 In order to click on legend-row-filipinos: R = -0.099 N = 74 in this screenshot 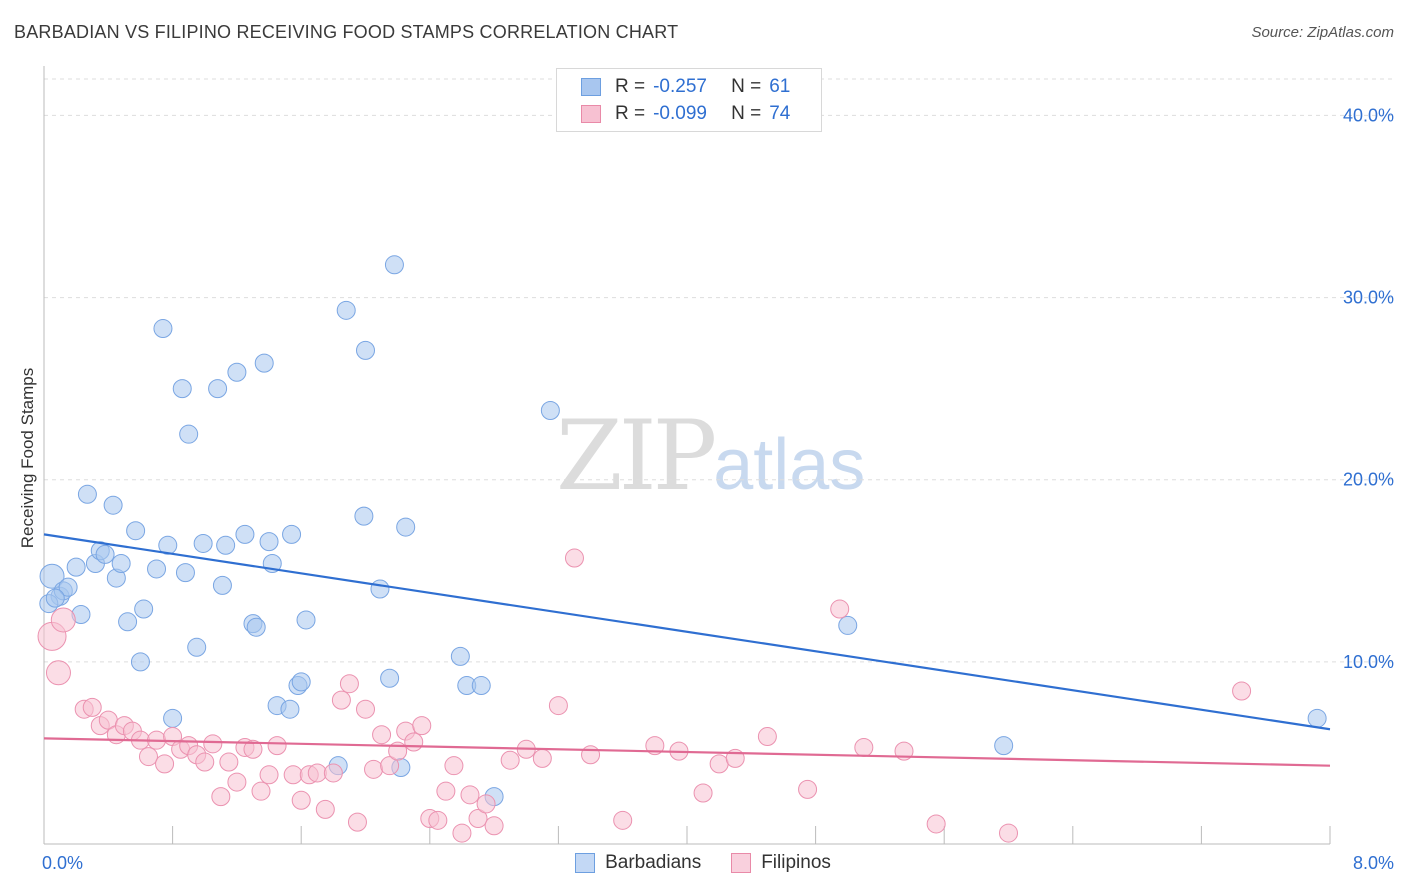, I will do `click(685, 114)`.